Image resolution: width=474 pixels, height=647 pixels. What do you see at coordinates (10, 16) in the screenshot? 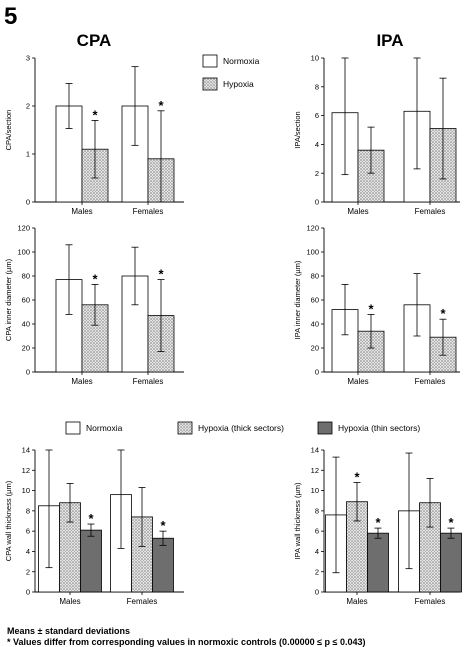
I see `panel-number: 5` at bounding box center [10, 16].